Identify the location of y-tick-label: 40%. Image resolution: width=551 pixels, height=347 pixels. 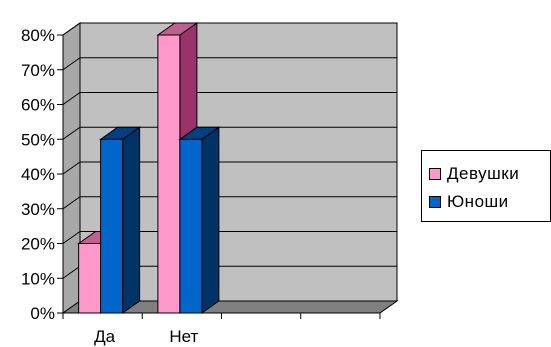
(38, 174).